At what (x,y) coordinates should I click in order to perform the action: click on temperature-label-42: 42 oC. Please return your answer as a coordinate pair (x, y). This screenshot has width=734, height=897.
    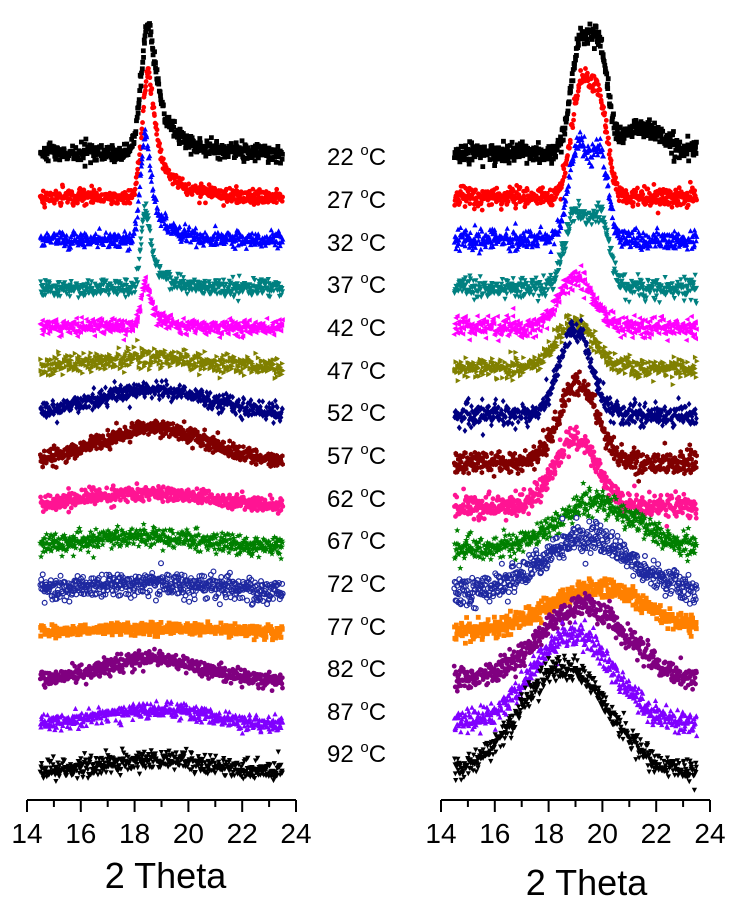
    Looking at the image, I should click on (356, 327).